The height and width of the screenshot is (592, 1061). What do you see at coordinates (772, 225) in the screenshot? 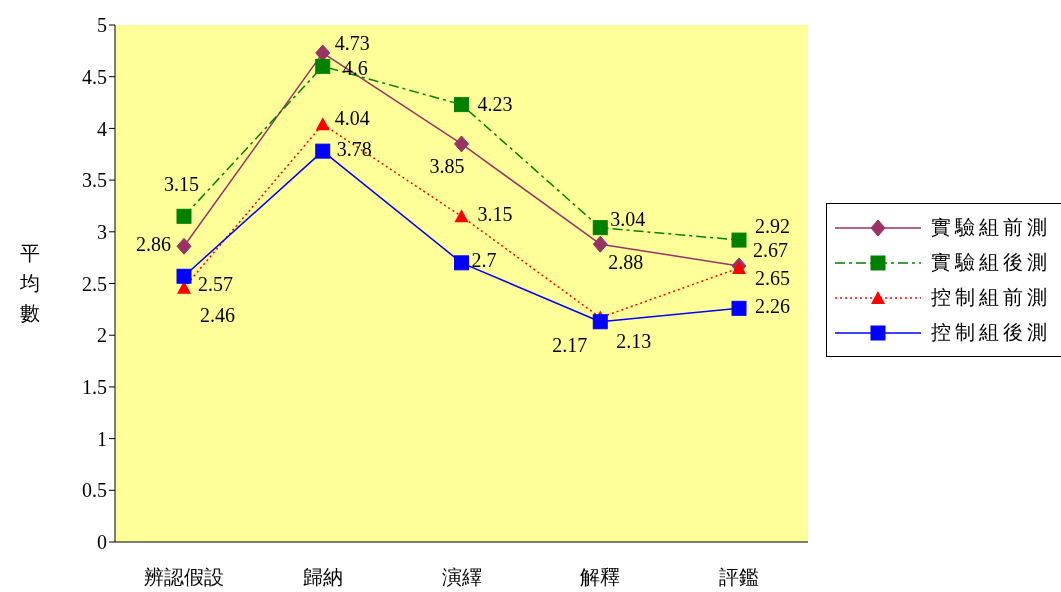
I see `data-label: 2.92` at bounding box center [772, 225].